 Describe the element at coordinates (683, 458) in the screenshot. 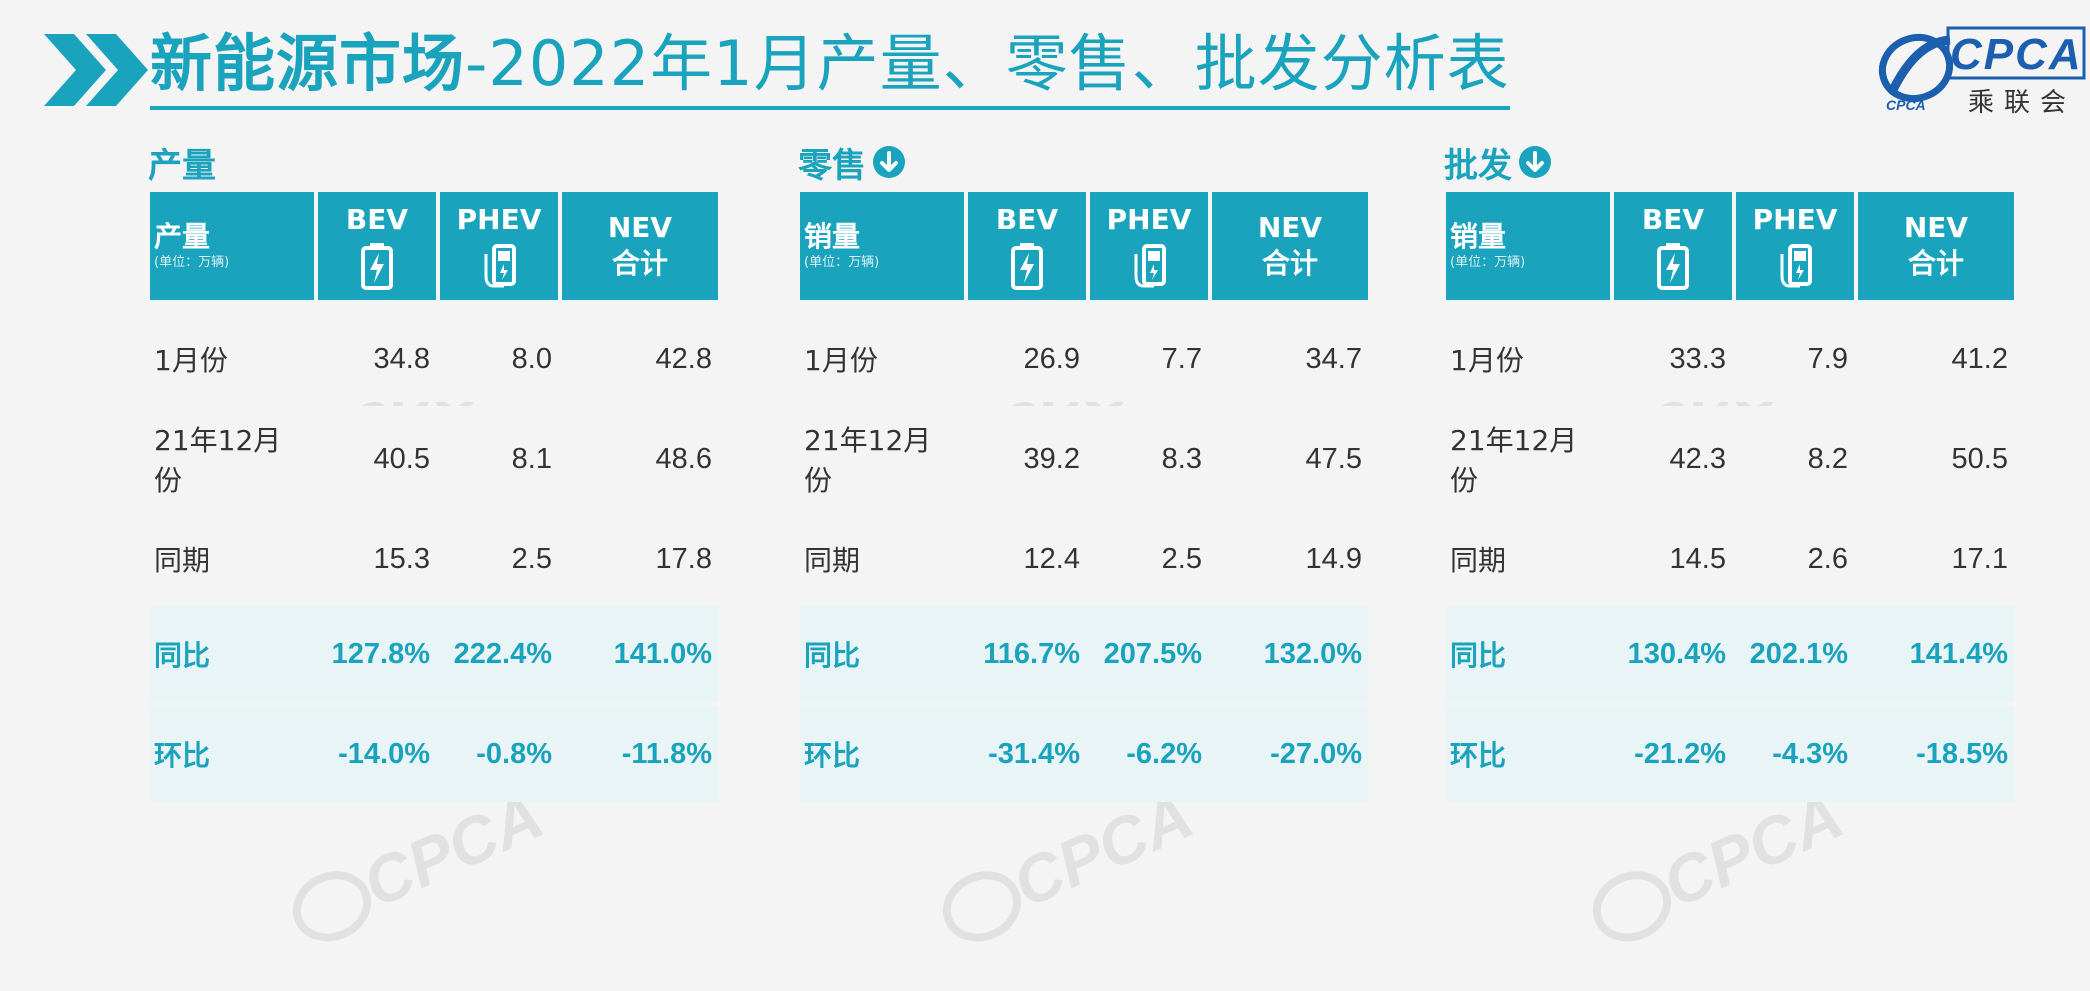

I see `nev-value: 48.6` at that location.